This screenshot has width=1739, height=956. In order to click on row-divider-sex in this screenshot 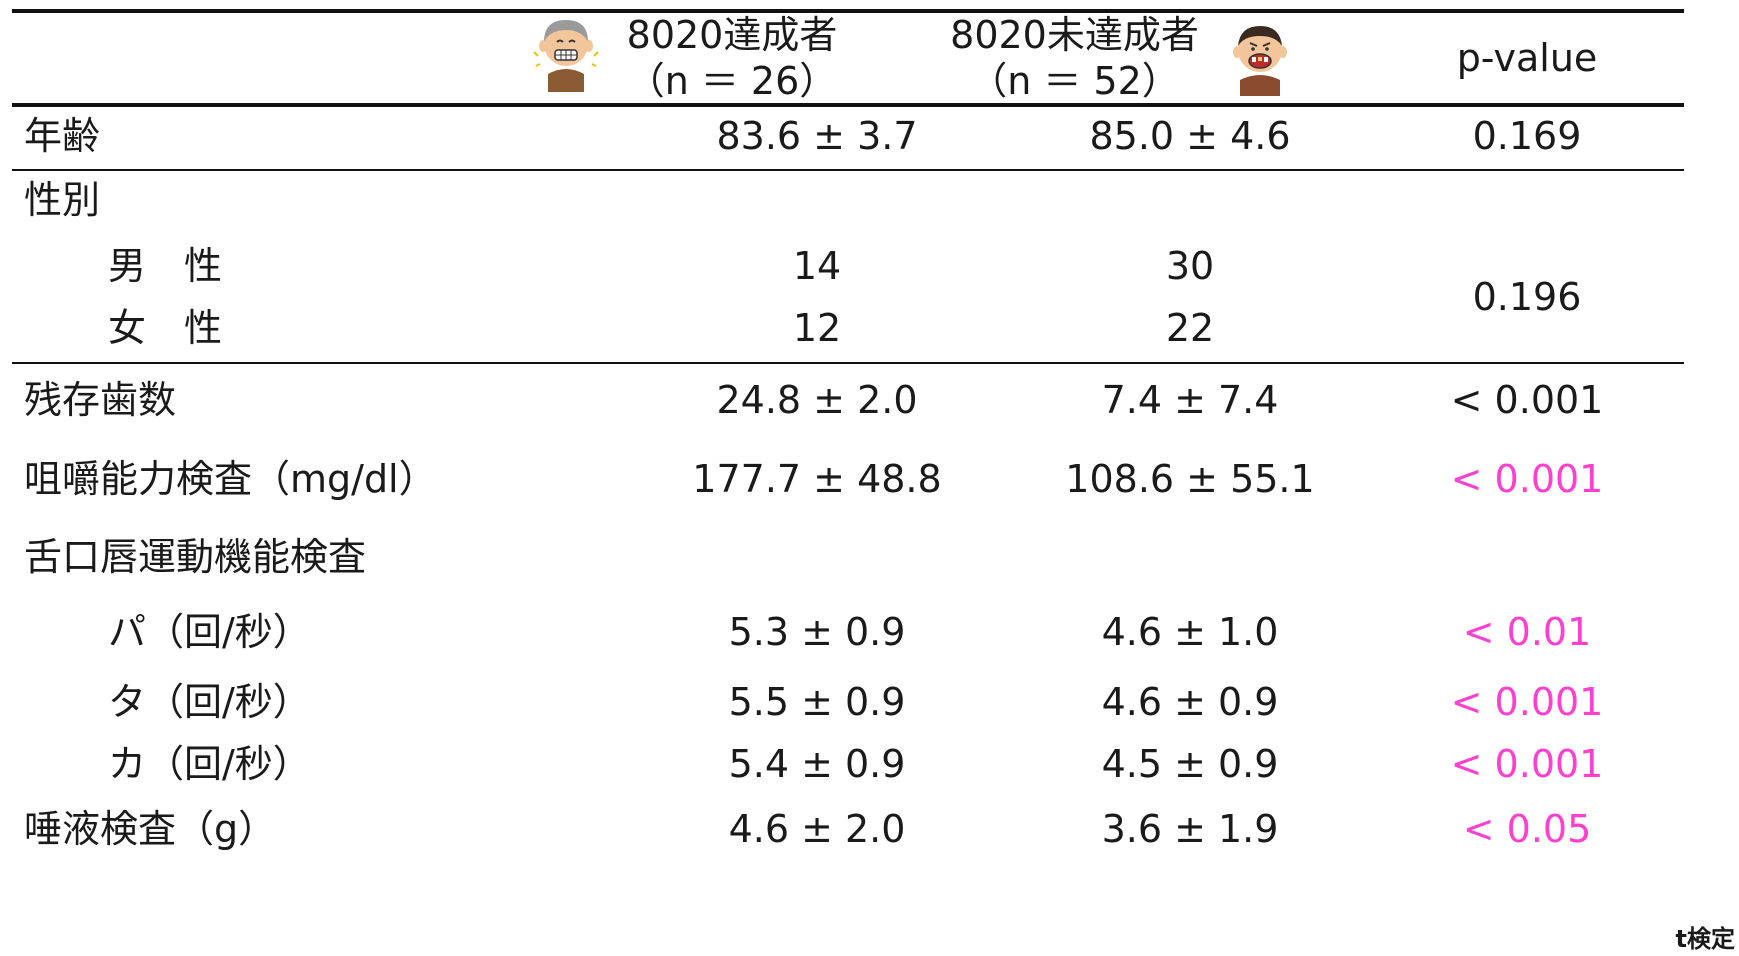, I will do `click(848, 363)`.